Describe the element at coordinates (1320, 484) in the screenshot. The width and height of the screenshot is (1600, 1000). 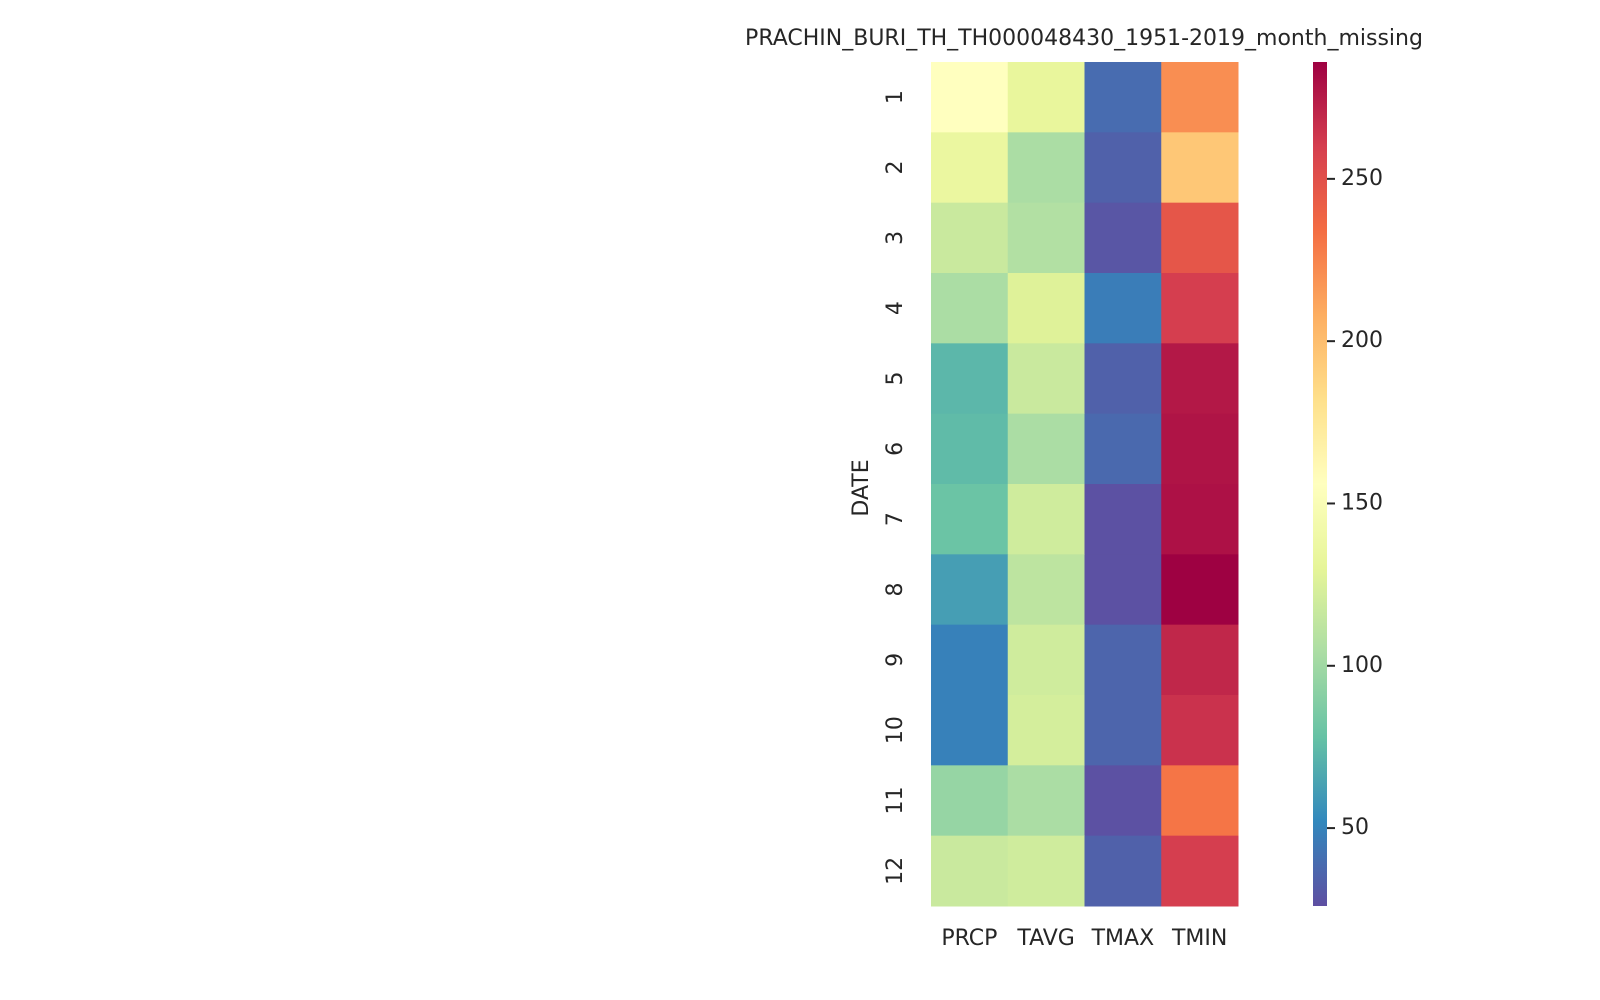
I see `colorbar` at that location.